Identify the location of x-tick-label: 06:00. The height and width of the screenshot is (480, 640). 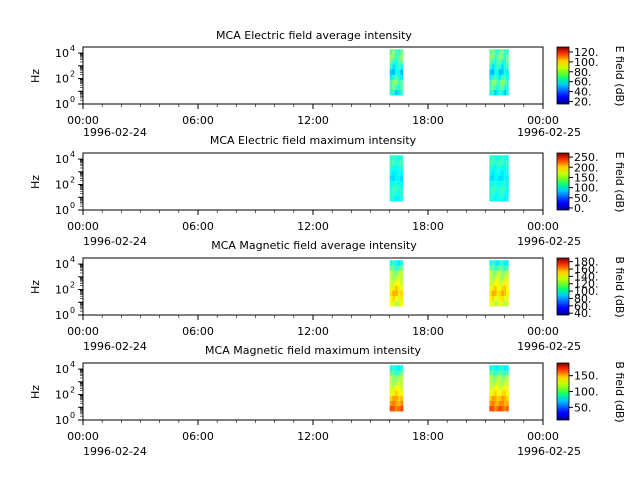
(198, 120).